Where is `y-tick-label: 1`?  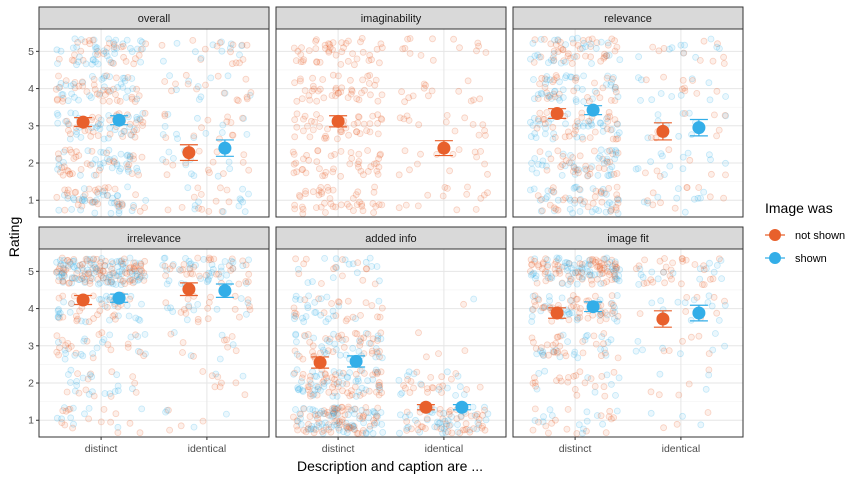 y-tick-label: 1 is located at coordinates (31, 421).